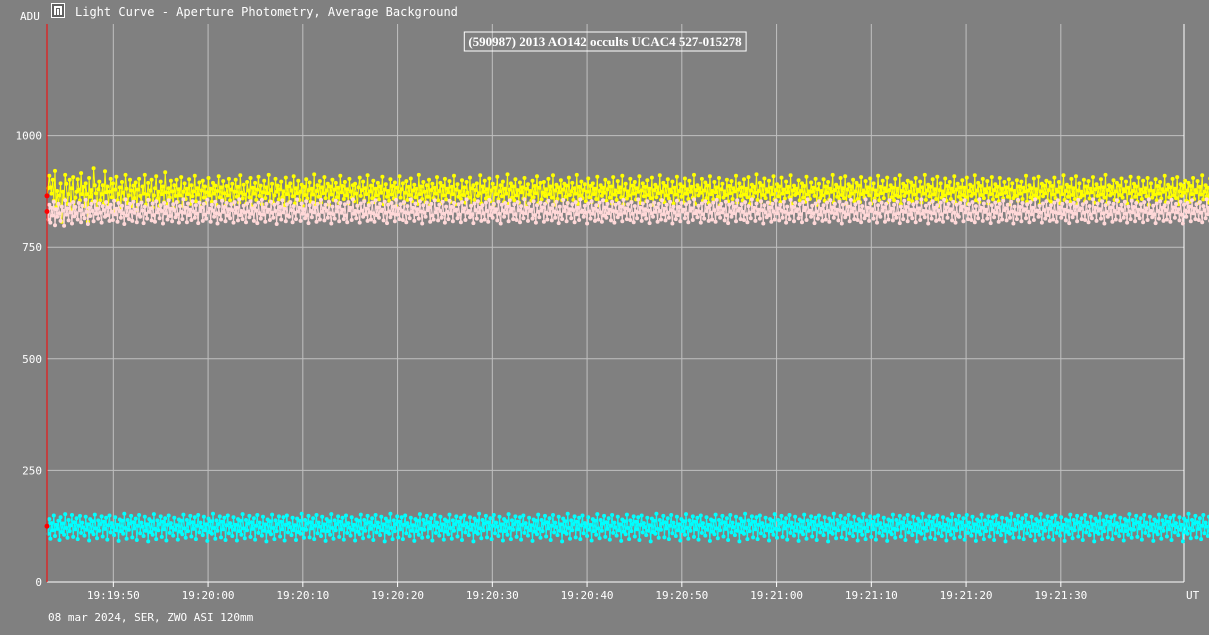  What do you see at coordinates (47, 526) in the screenshot?
I see `frame-marker-point` at bounding box center [47, 526].